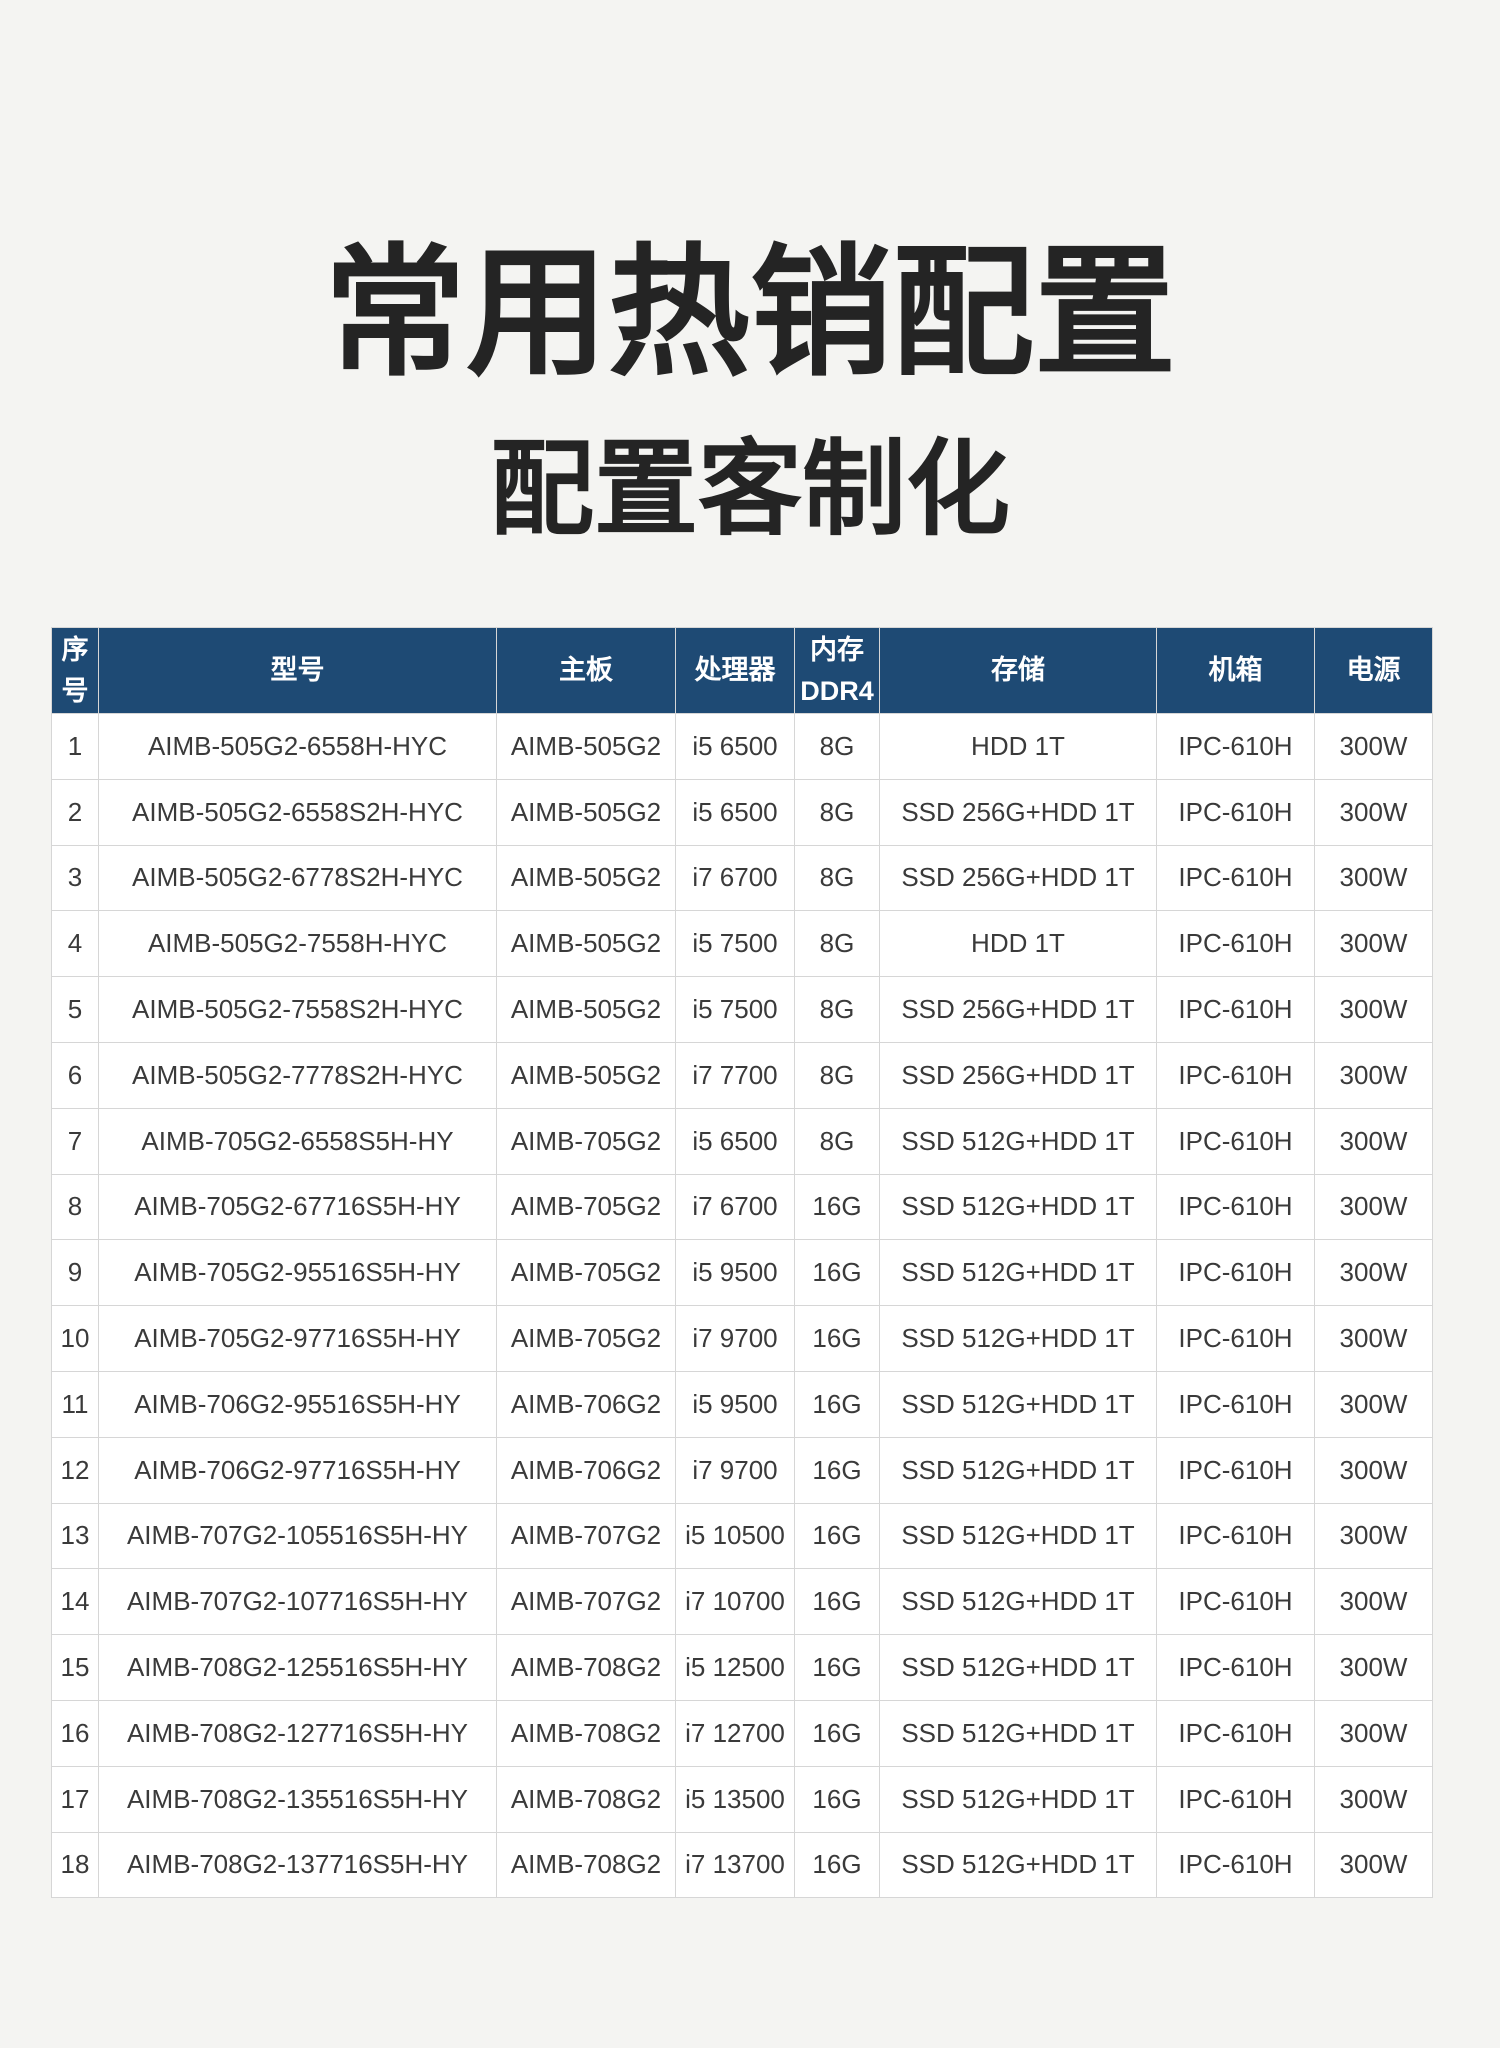 The image size is (1500, 2048). I want to click on cell-cpu: i7 13700, so click(735, 1865).